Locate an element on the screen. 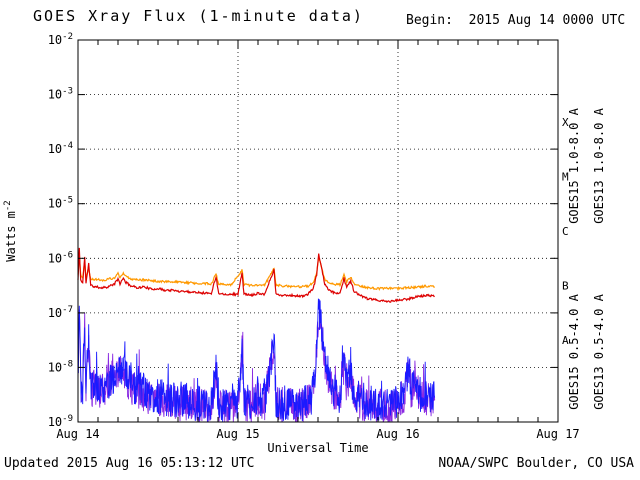  svg-text: 10-8 is located at coordinates (60, 366).